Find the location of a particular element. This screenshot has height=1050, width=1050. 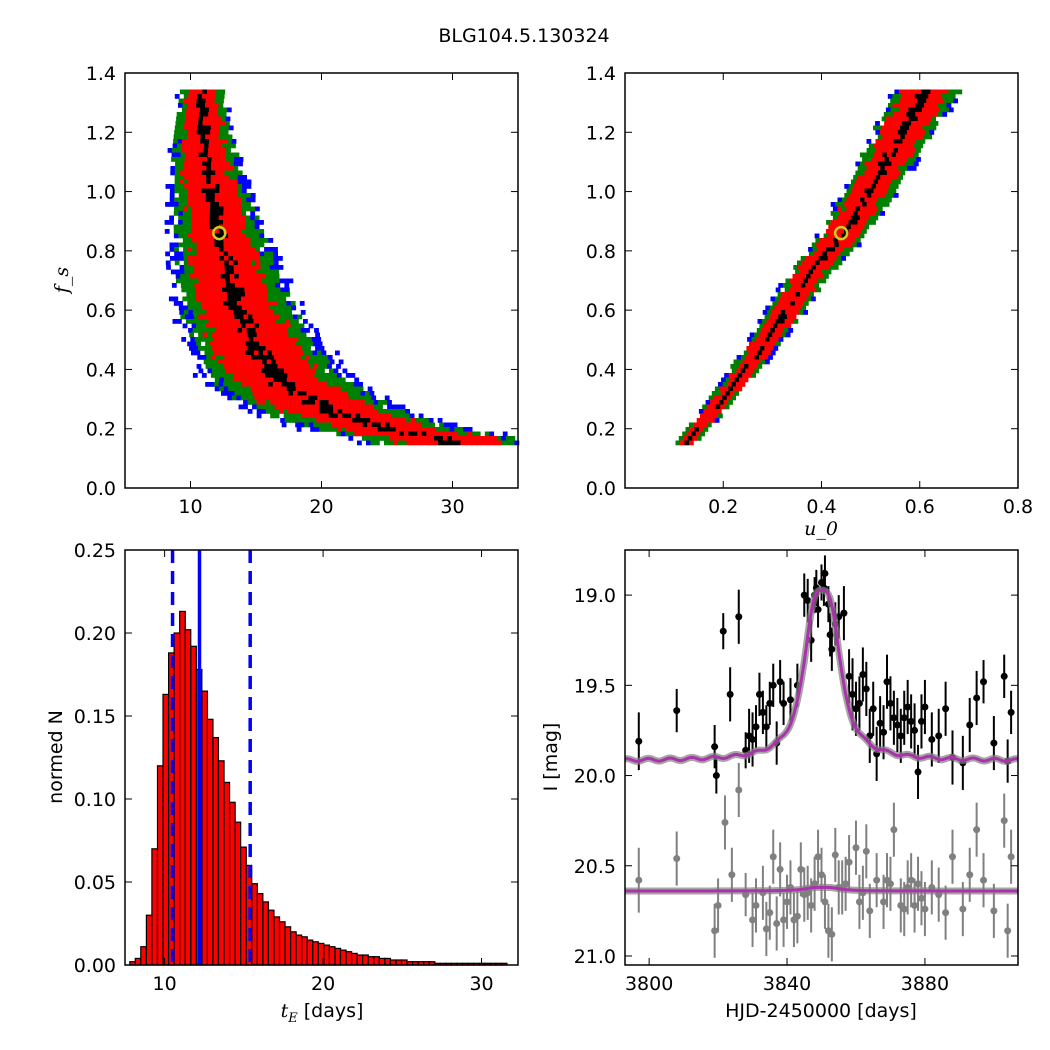

figure-title: BLG104.5.130324 is located at coordinates (523, 36).